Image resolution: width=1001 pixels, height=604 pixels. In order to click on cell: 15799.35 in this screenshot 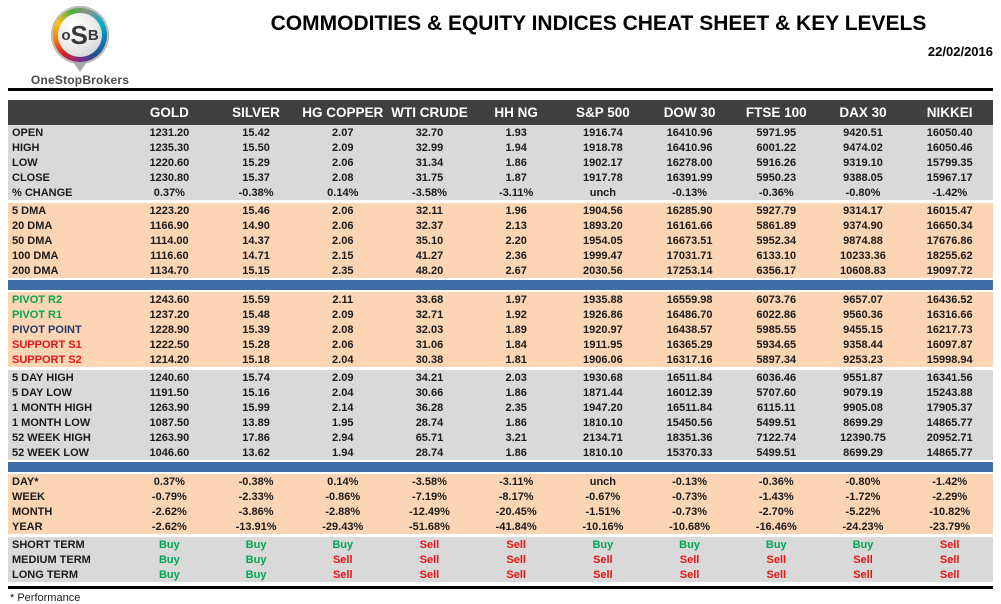, I will do `click(949, 162)`.